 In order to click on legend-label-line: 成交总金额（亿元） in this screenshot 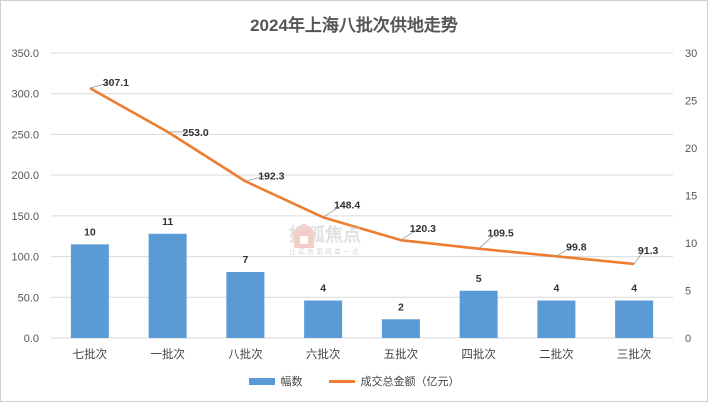, I will do `click(410, 381)`.